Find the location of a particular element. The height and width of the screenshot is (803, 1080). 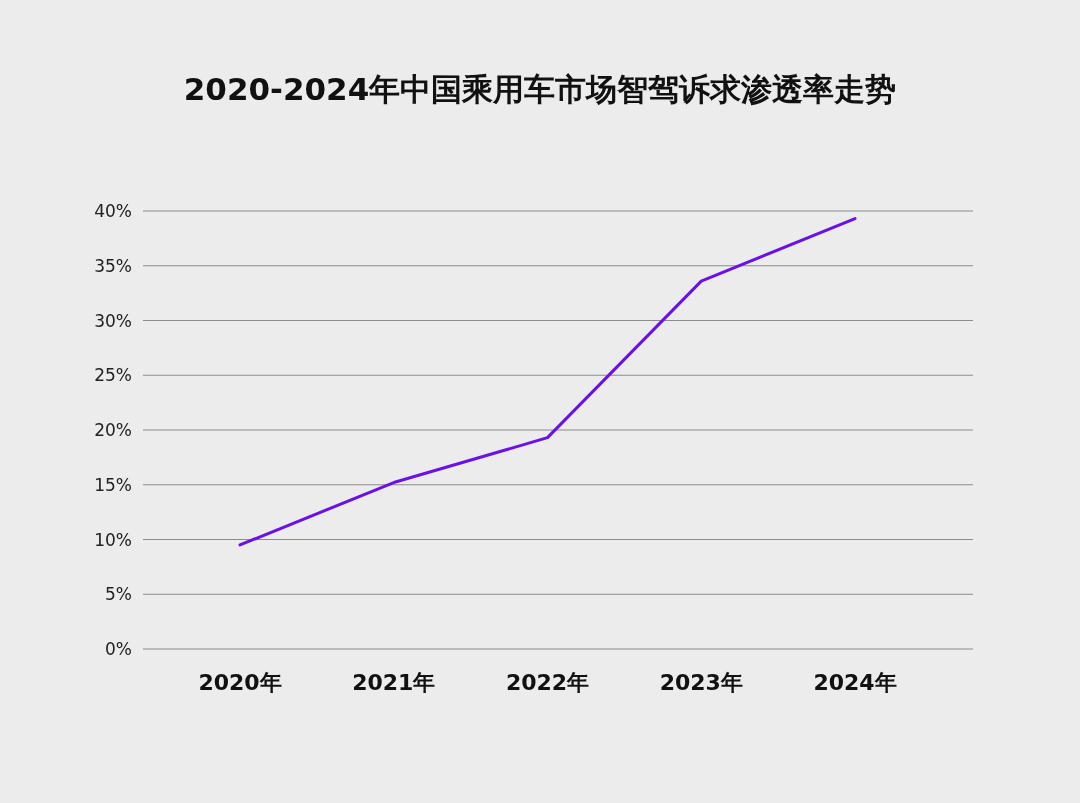

xtick: 2020年 is located at coordinates (240, 682).